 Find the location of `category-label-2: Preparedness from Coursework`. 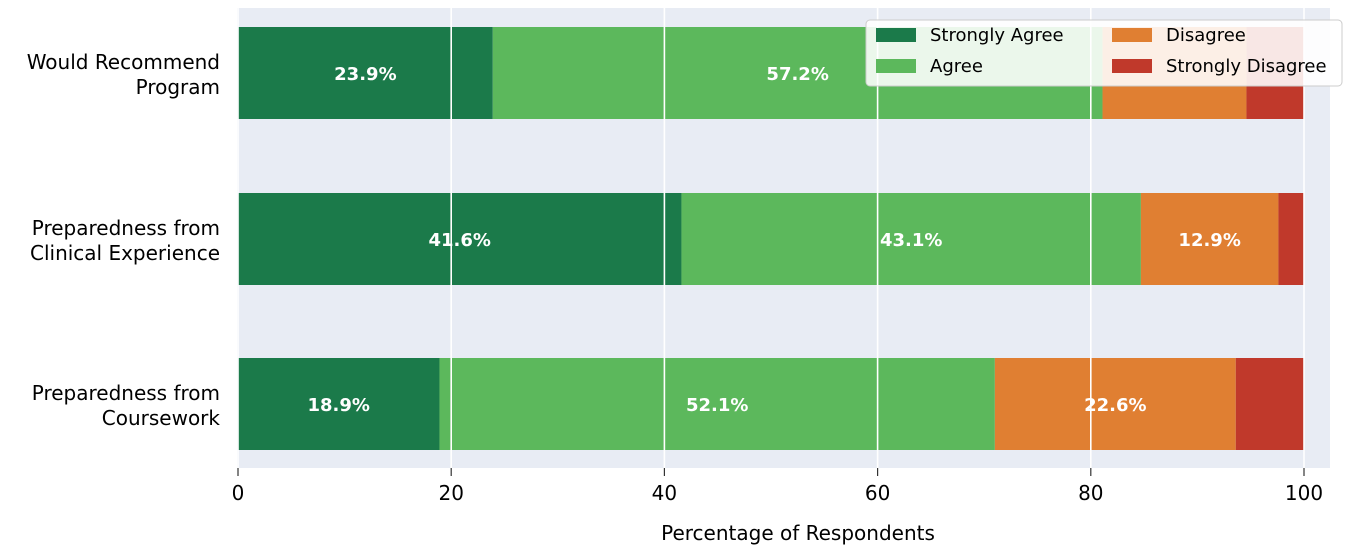

category-label-2: Preparedness from Coursework is located at coordinates (126, 405).